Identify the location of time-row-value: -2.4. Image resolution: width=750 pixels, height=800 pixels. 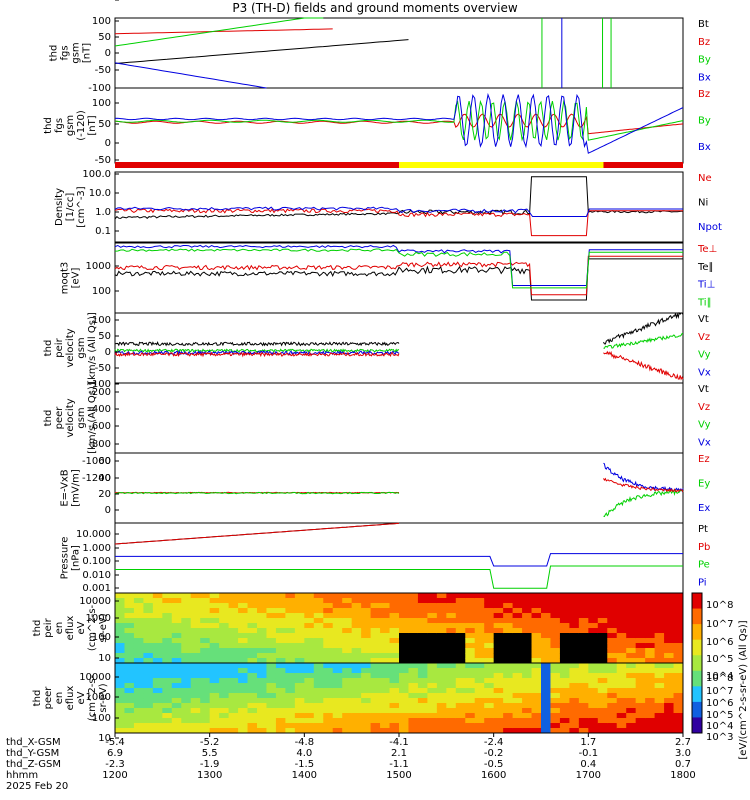
(494, 742).